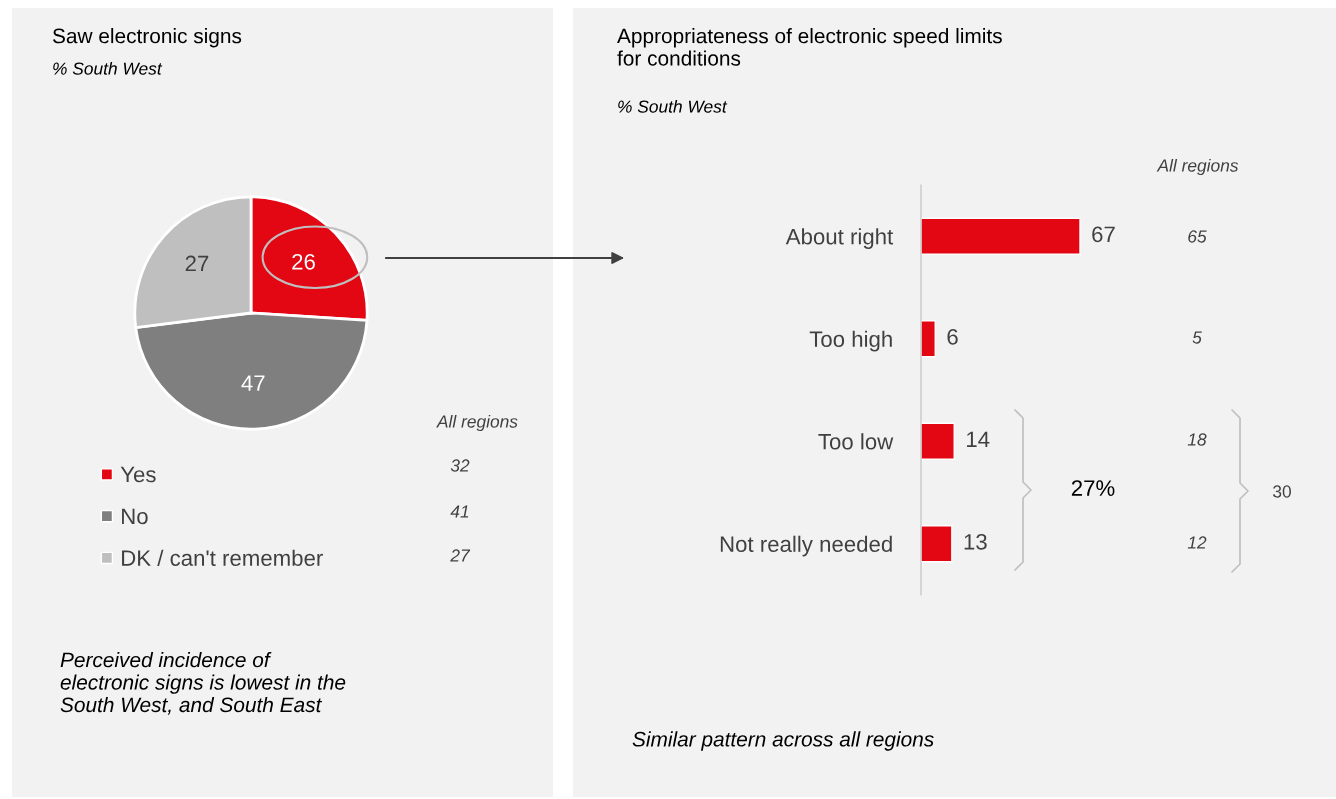  Describe the element at coordinates (1197, 236) in the screenshot. I see `text: 65` at that location.